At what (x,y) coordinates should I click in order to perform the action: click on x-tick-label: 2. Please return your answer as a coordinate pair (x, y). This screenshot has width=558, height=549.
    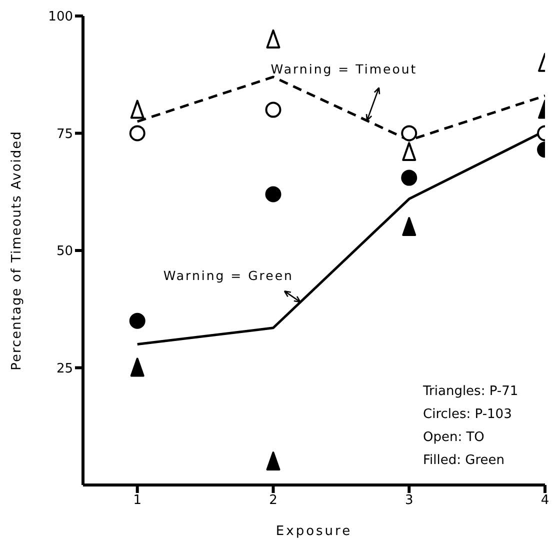
    Looking at the image, I should click on (273, 500).